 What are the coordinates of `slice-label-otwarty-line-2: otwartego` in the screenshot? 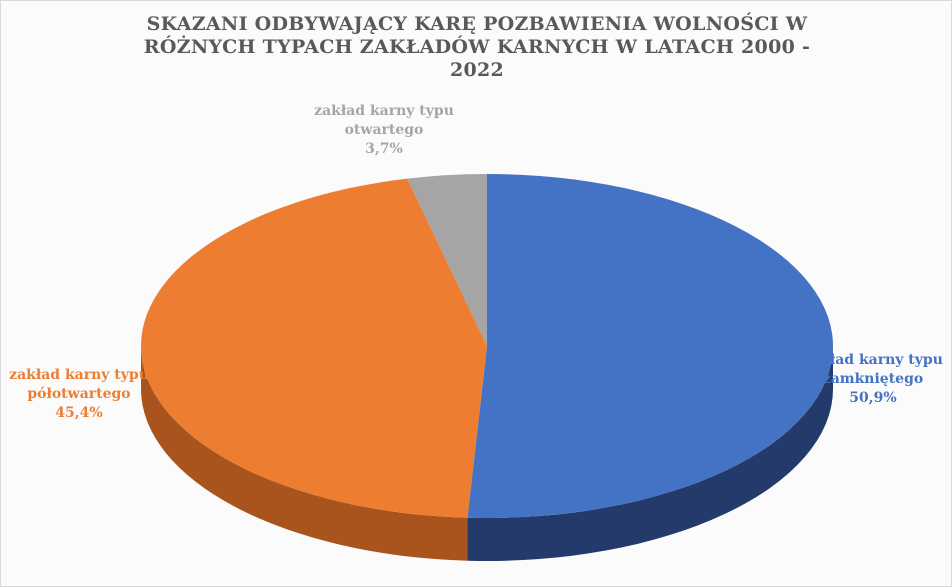 It's located at (384, 130).